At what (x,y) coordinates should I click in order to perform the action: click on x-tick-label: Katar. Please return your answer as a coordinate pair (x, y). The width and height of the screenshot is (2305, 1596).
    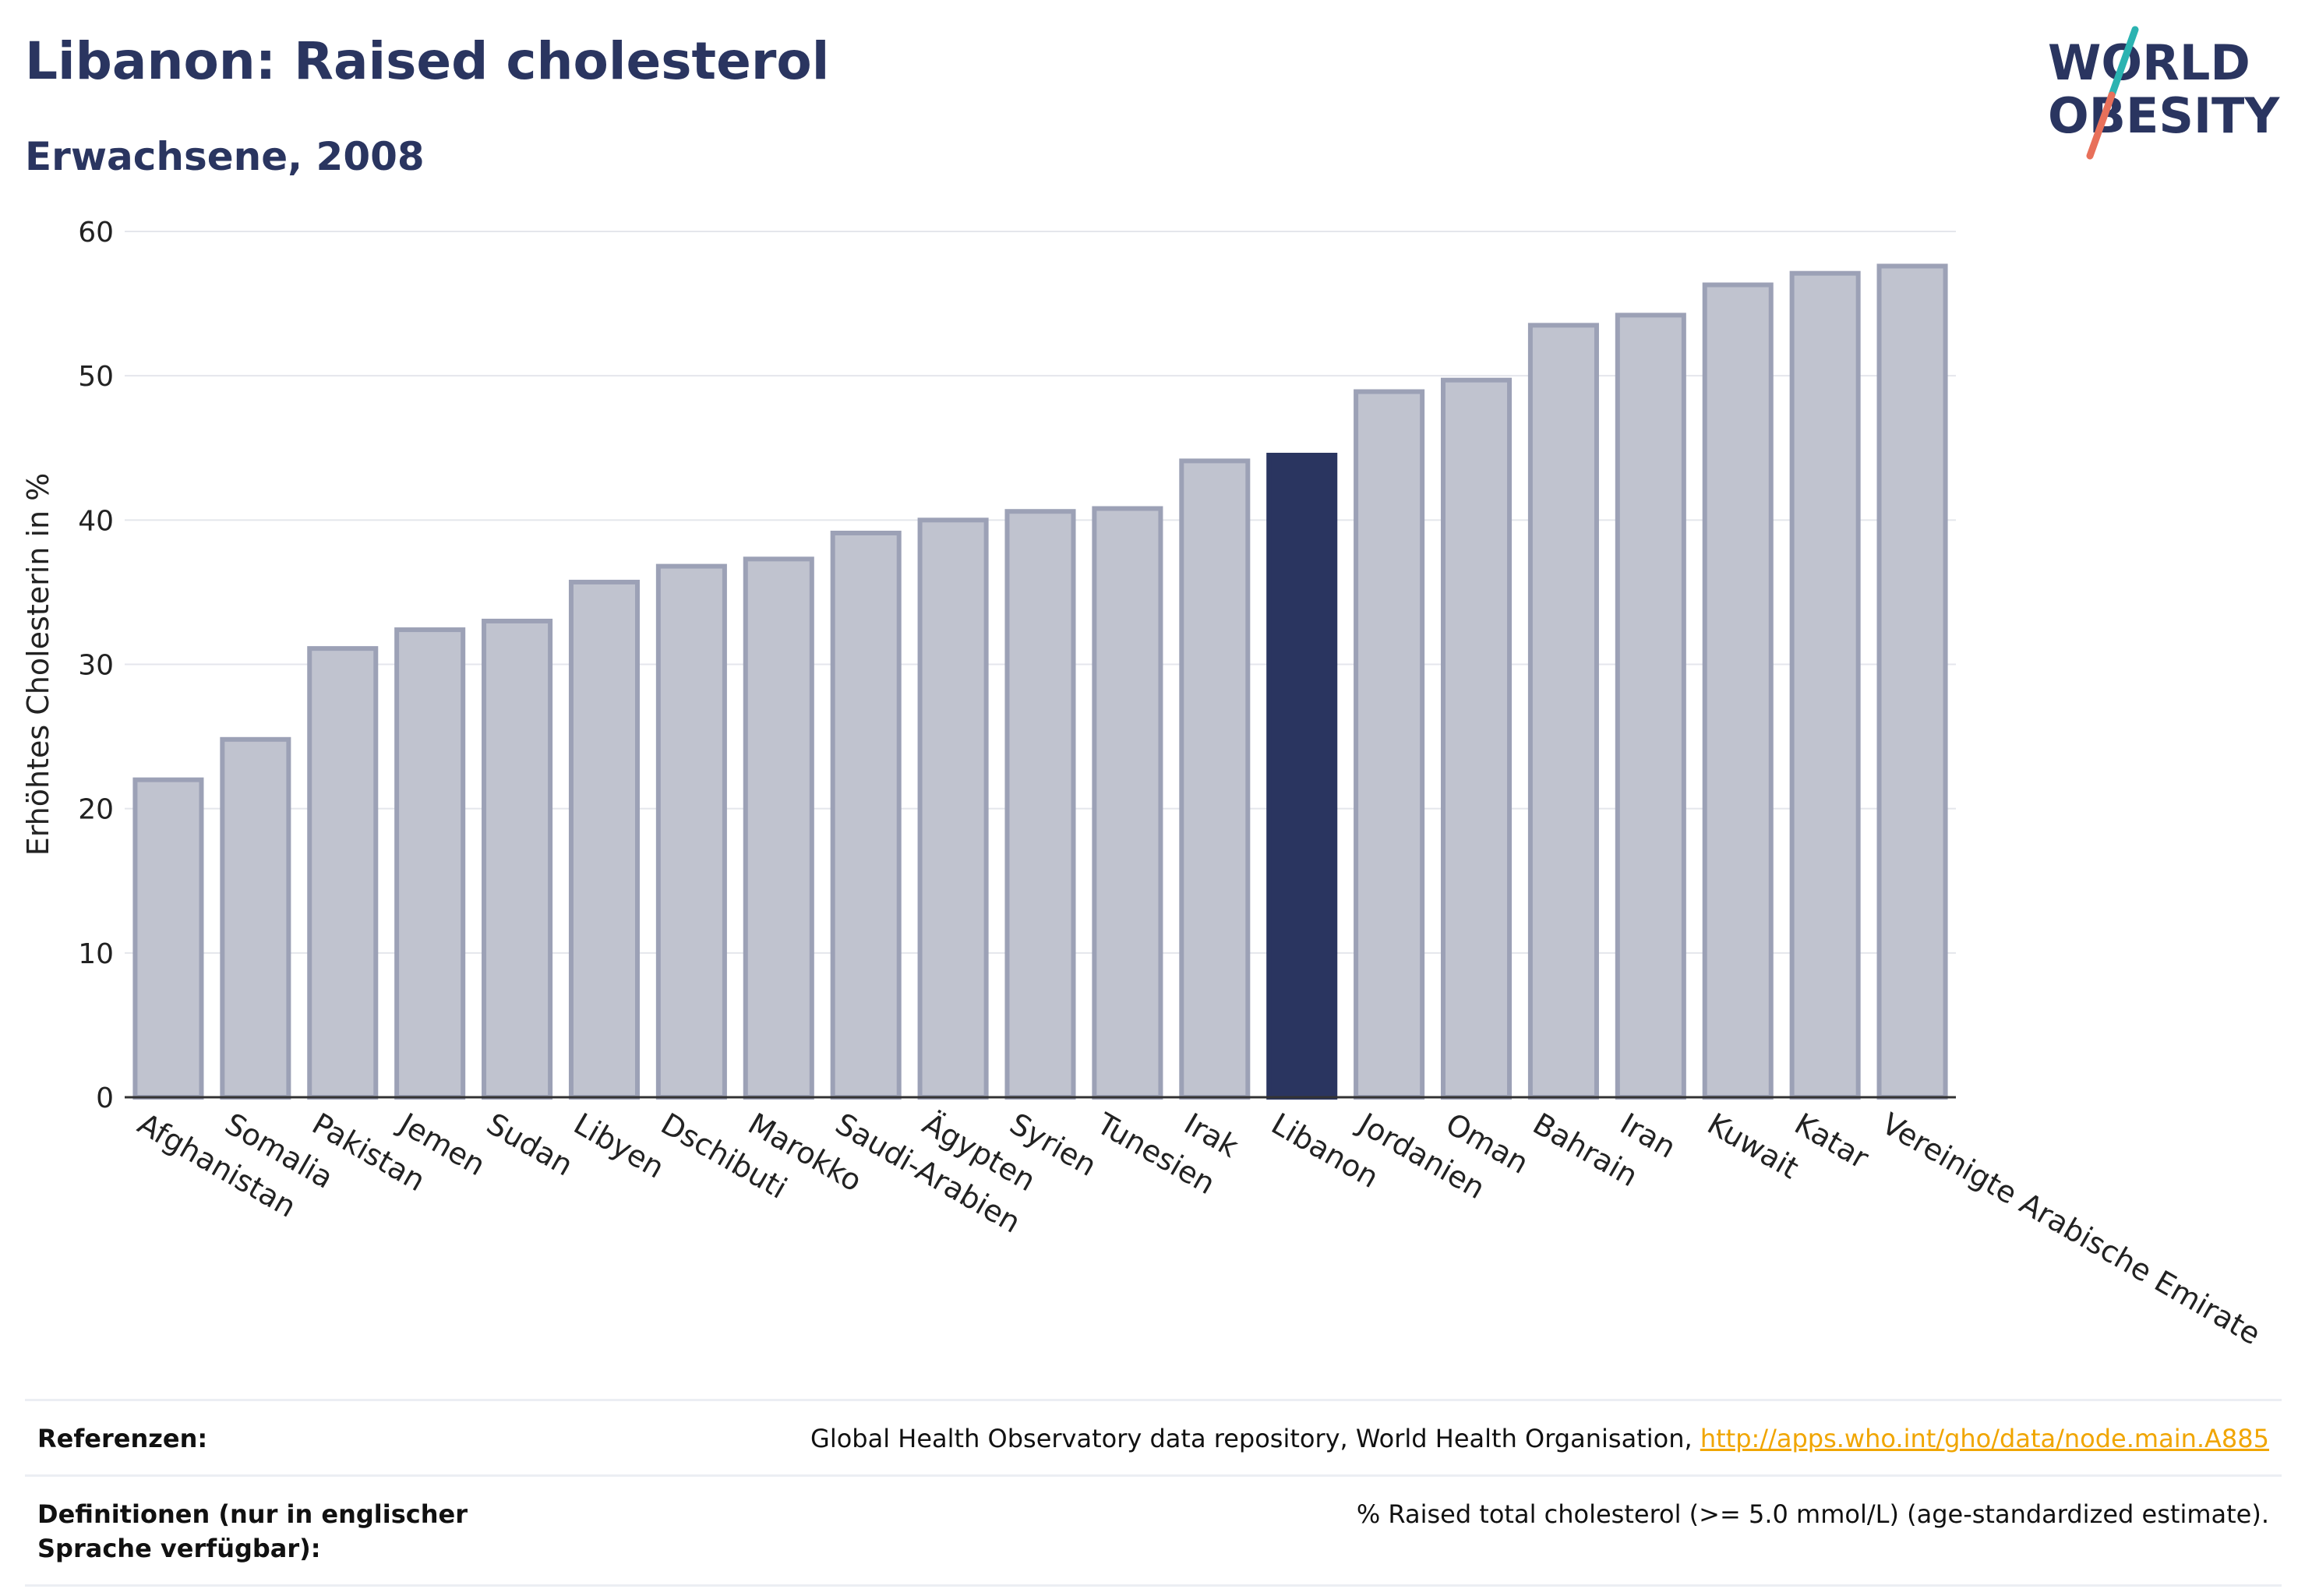
    Looking at the image, I should click on (1832, 1141).